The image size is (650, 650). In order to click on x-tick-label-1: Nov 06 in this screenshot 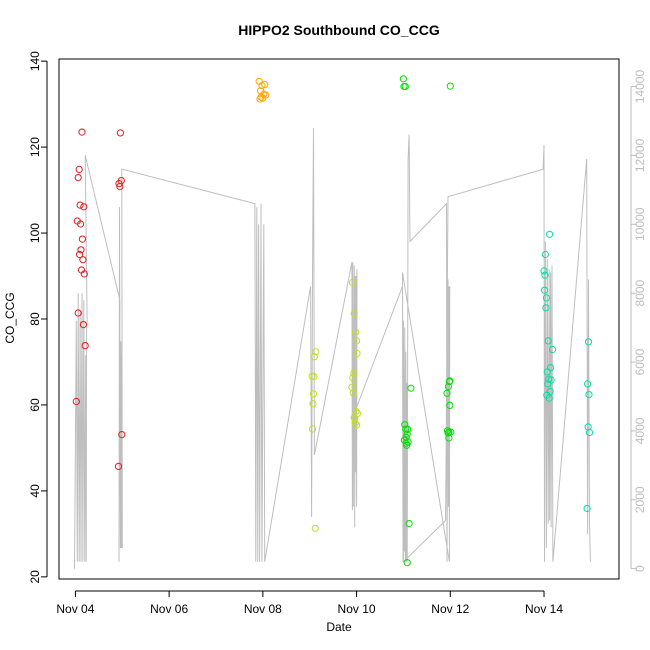, I will do `click(169, 609)`.